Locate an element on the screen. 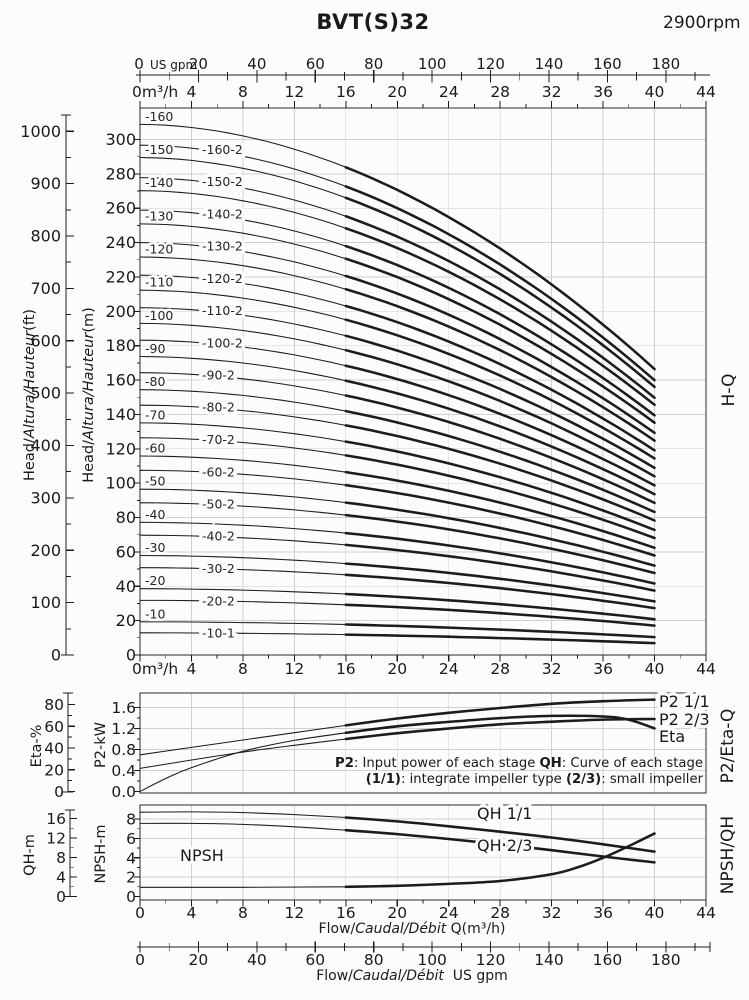  m3h-tick-label: 4 is located at coordinates (192, 913).